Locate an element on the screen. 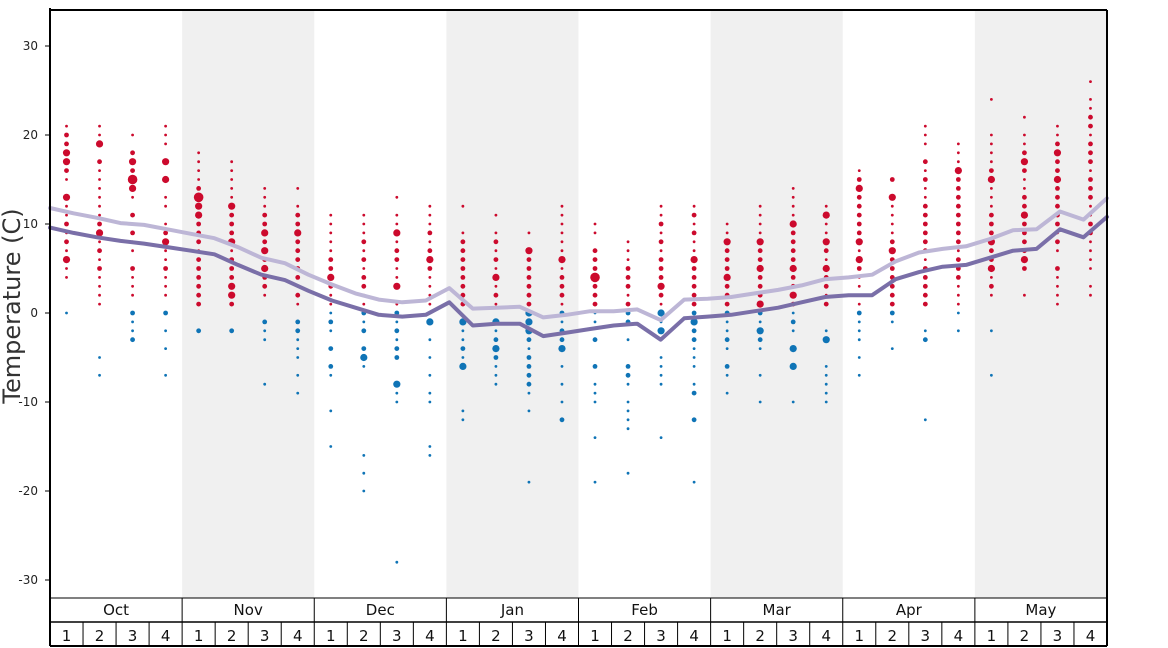 The image size is (1168, 648). week-label: 4 is located at coordinates (166, 636).